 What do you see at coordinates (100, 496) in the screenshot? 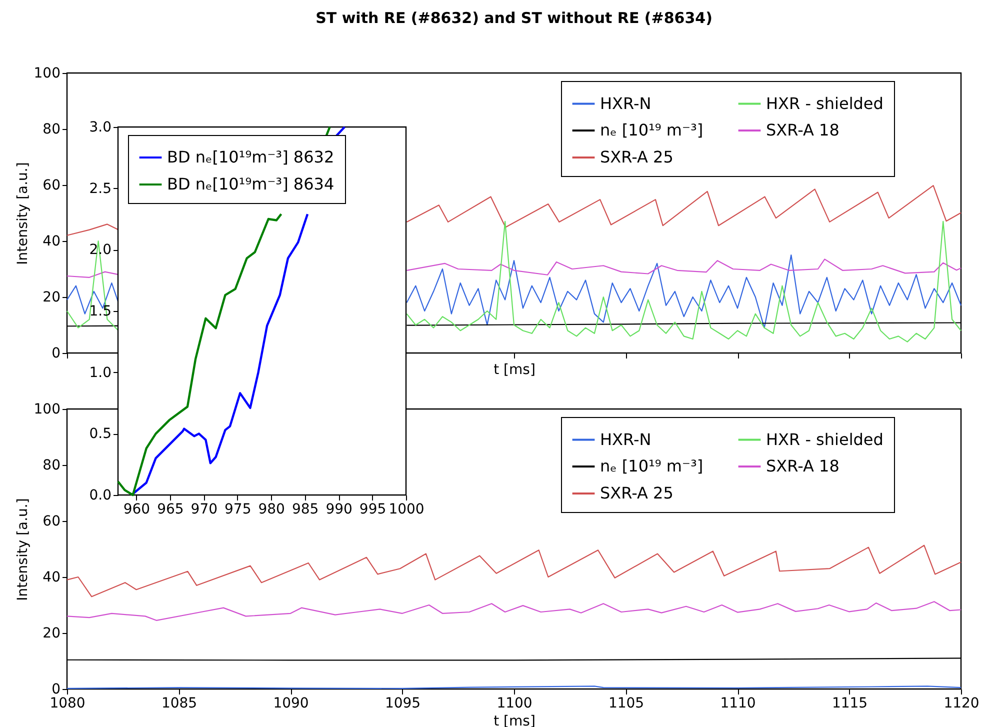
I see `y-tick-label: 0.0` at bounding box center [100, 496].